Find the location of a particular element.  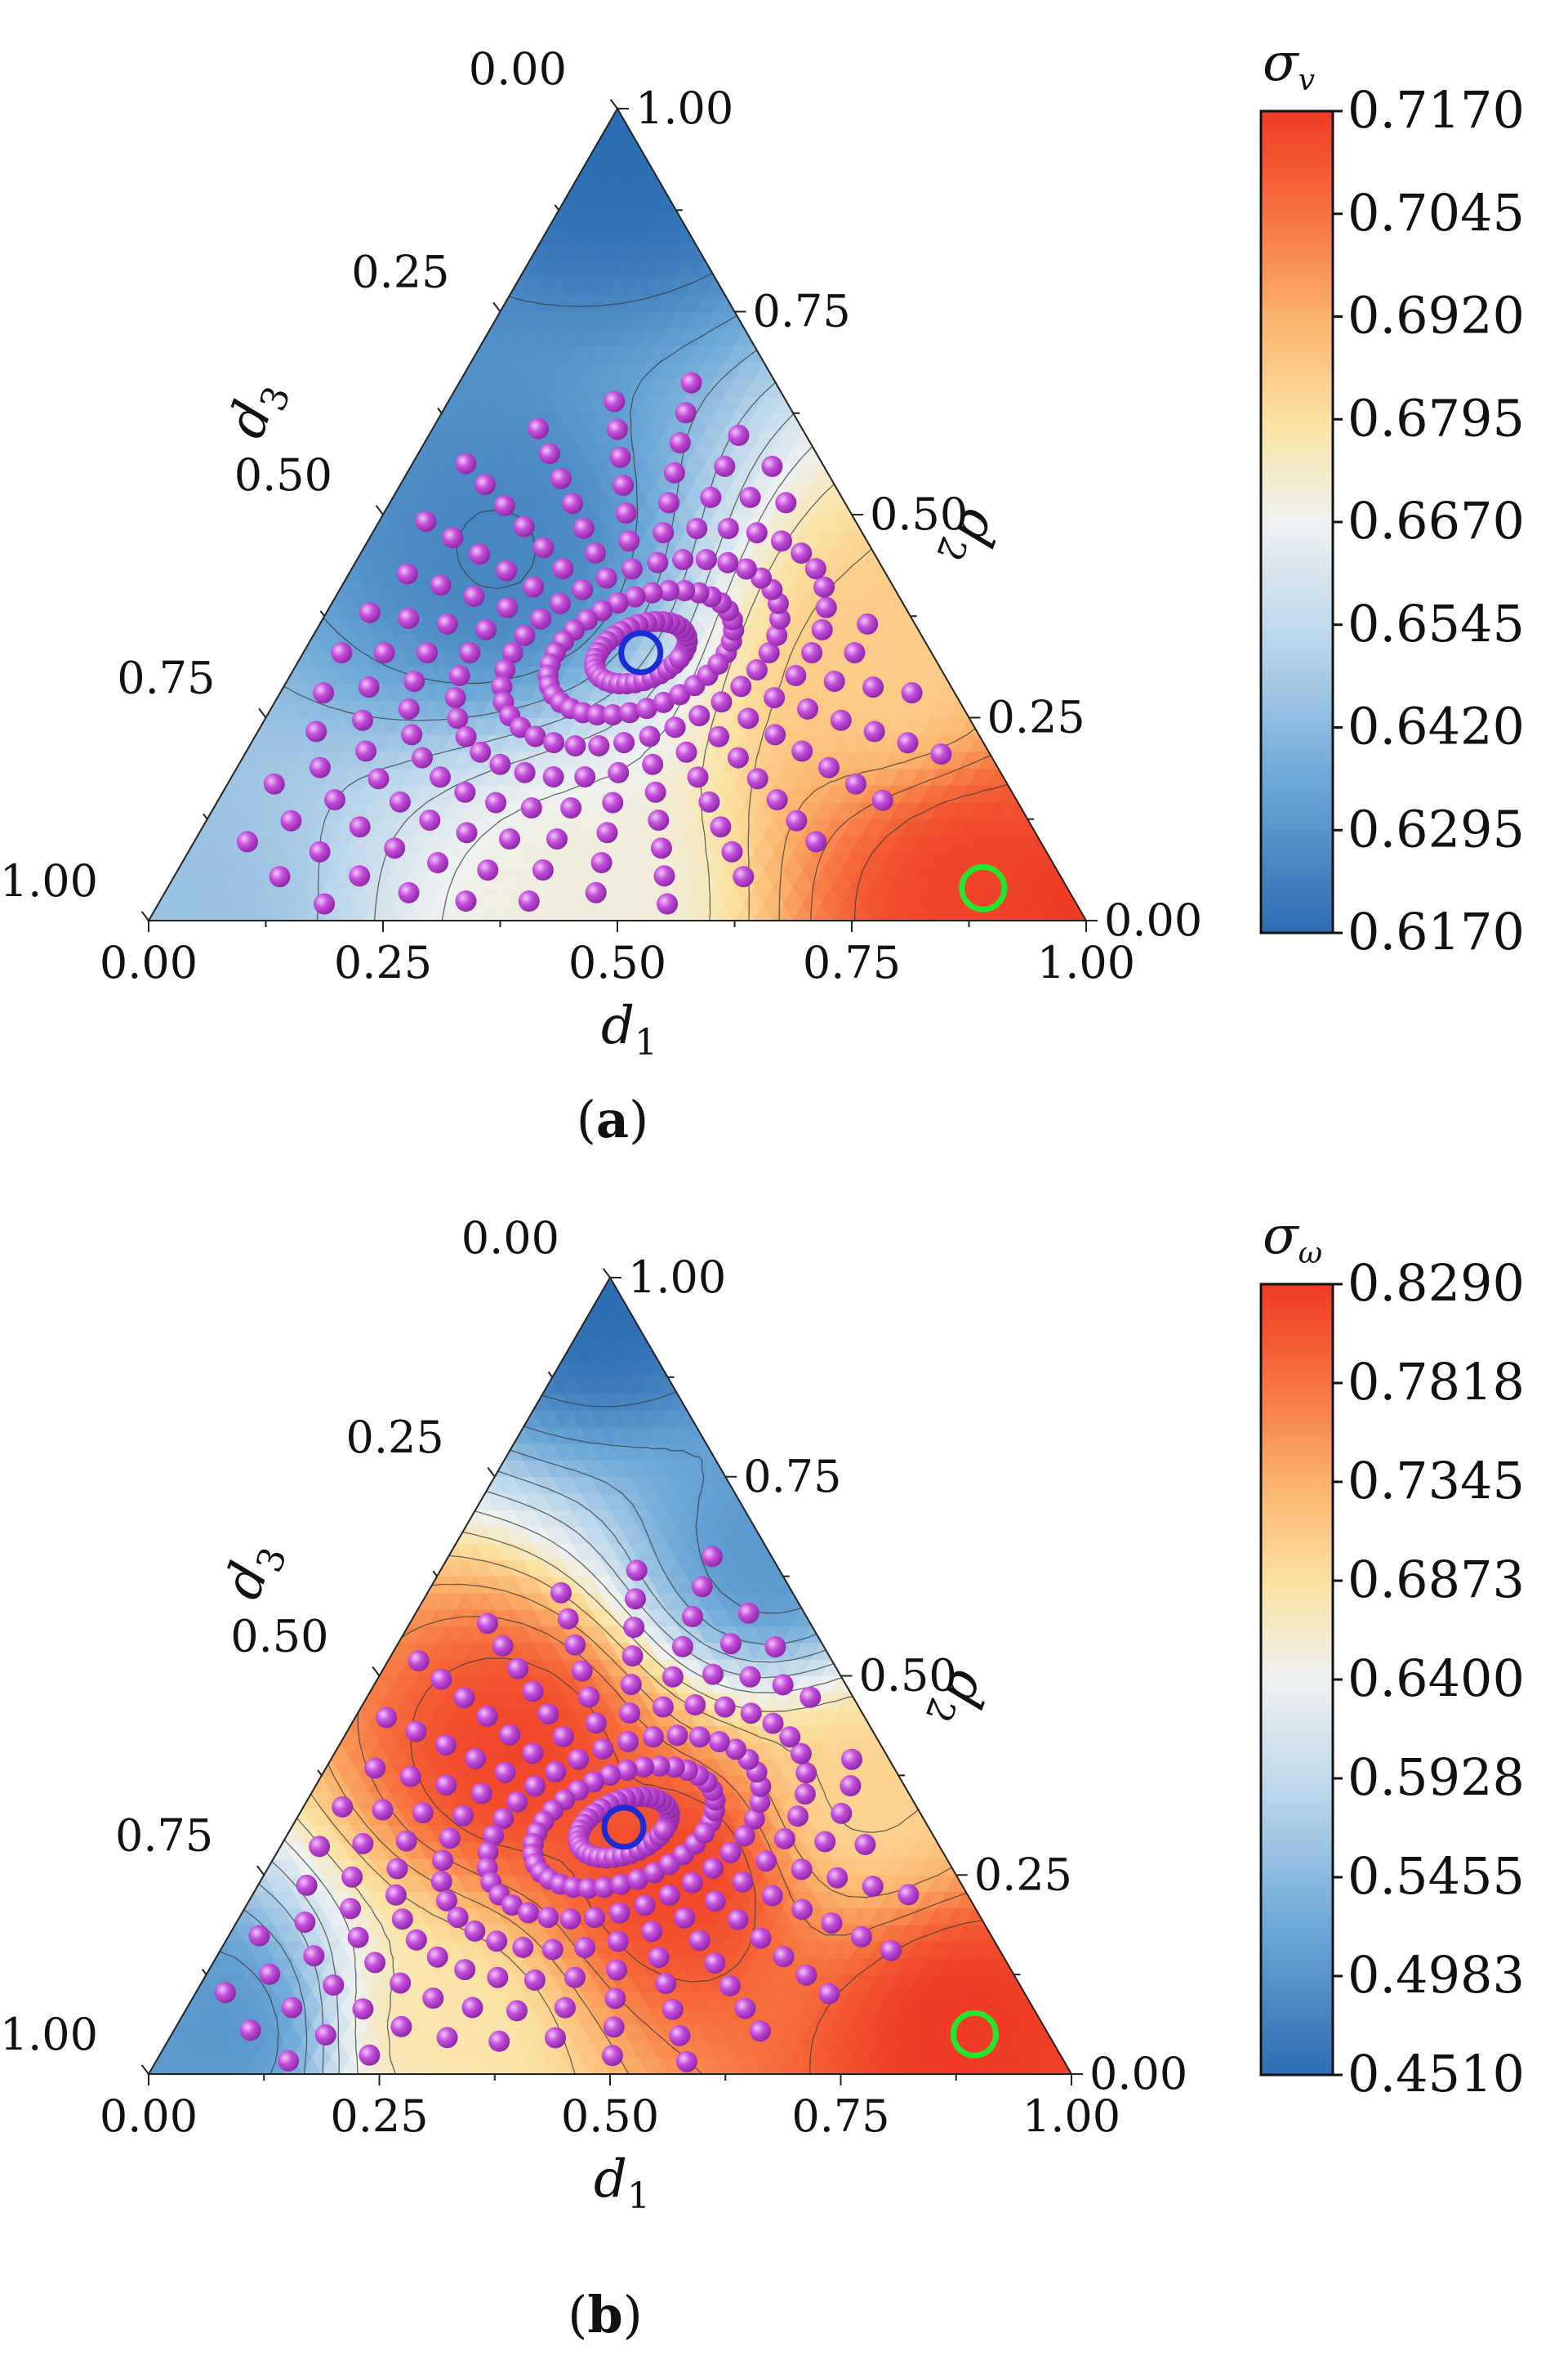

sample-points-a is located at coordinates (622, 643).